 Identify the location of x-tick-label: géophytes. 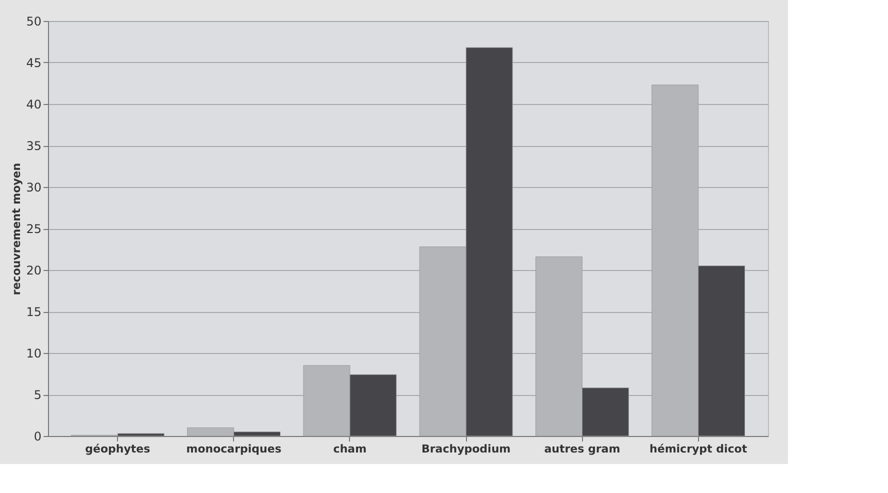
(118, 449).